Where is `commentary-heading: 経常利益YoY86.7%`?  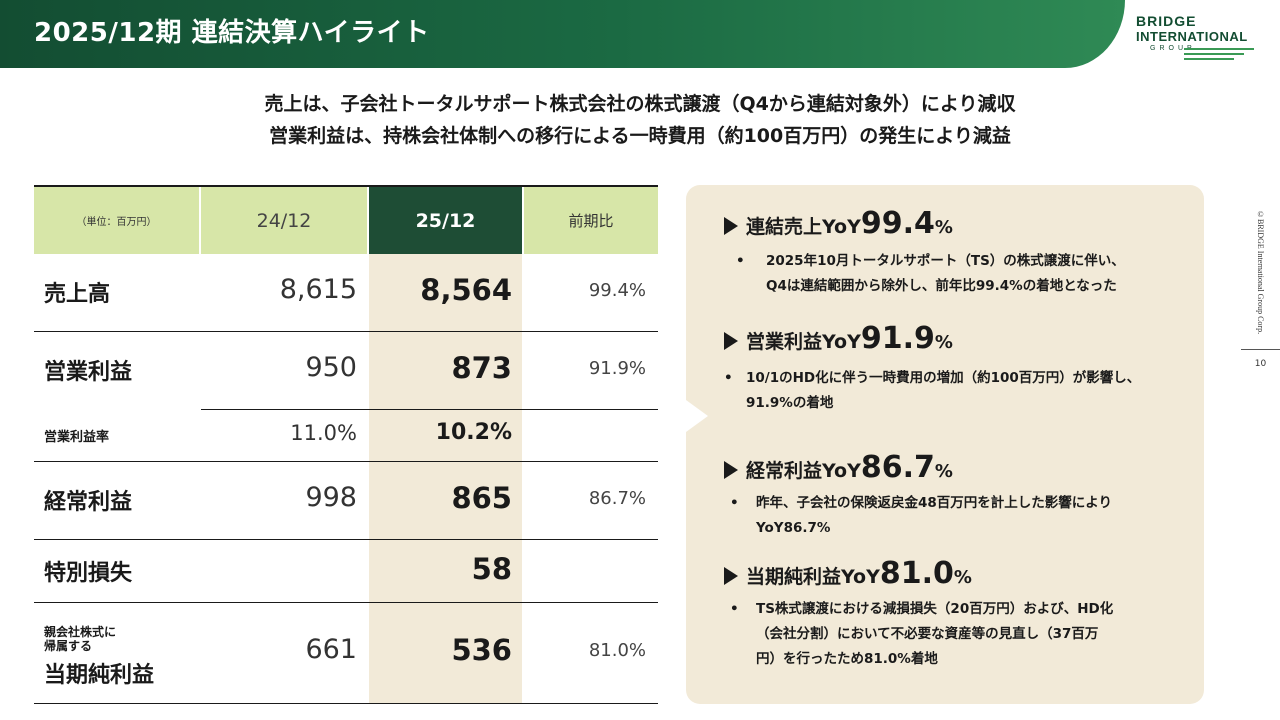 commentary-heading: 経常利益YoY86.7% is located at coordinates (959, 467).